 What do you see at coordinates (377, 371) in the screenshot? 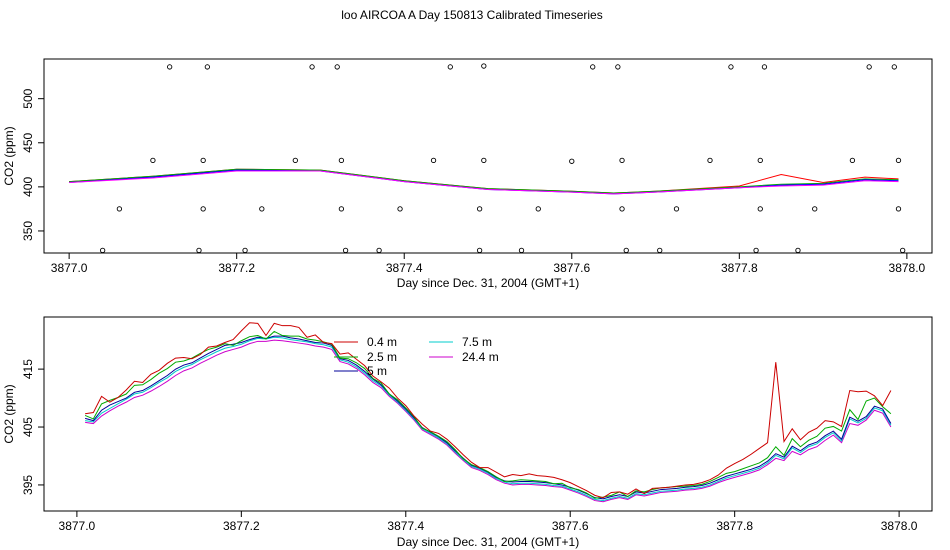
I see `legend-label: 5 m` at bounding box center [377, 371].